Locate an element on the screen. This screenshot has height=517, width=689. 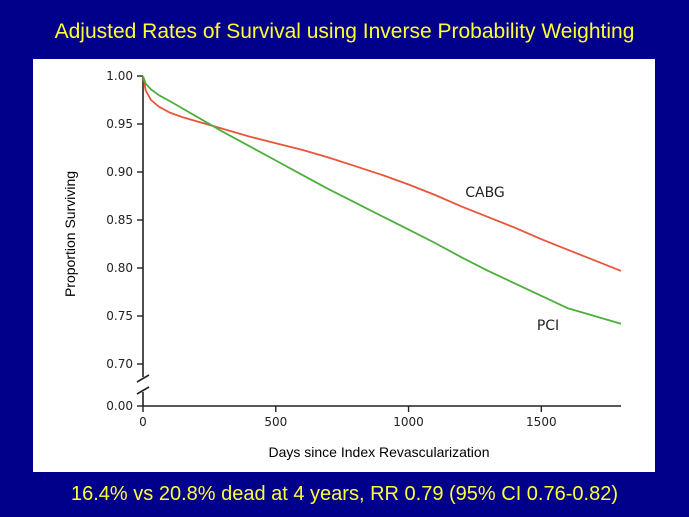
y-tick-label: 1.00 is located at coordinates (119, 76).